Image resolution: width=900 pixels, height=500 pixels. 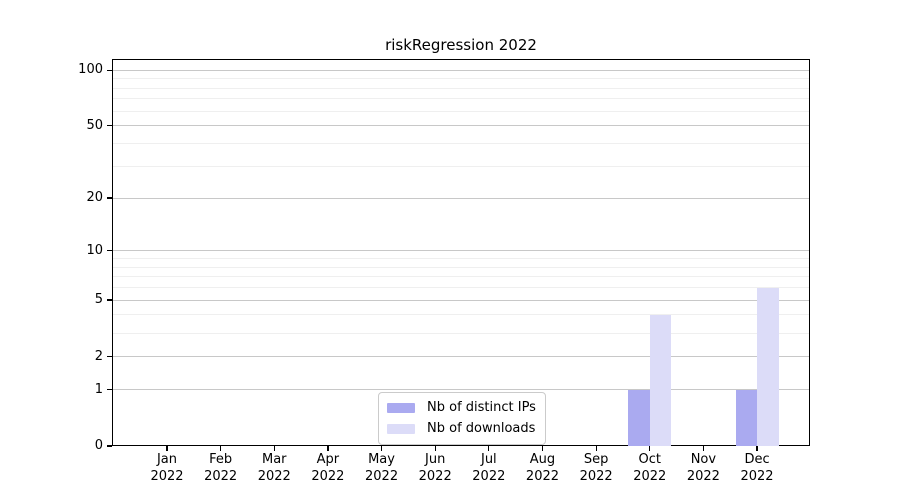 I want to click on y-tick-label: 0, so click(x=98, y=445).